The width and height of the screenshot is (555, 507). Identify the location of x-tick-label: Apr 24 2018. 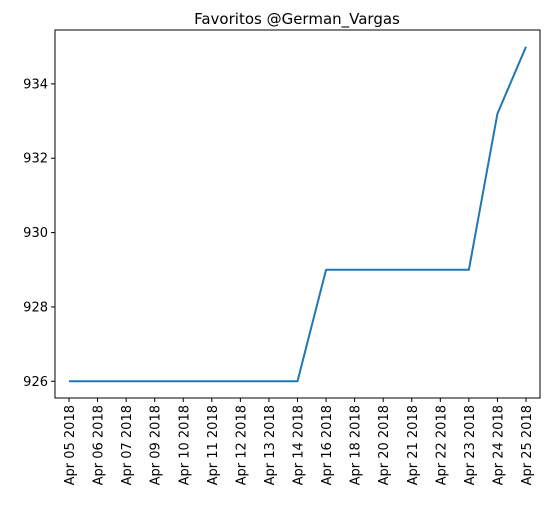
(498, 445).